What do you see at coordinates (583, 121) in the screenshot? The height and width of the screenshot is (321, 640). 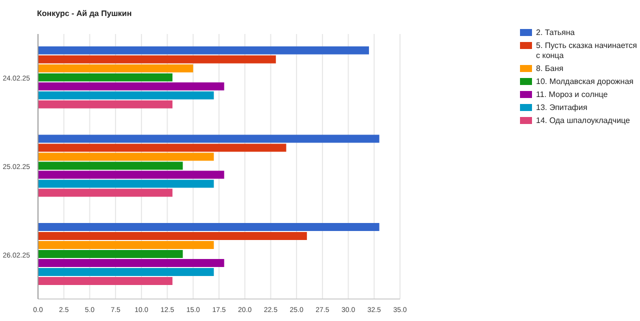 I see `legend-label: 14. Ода шпалоукладчице` at bounding box center [583, 121].